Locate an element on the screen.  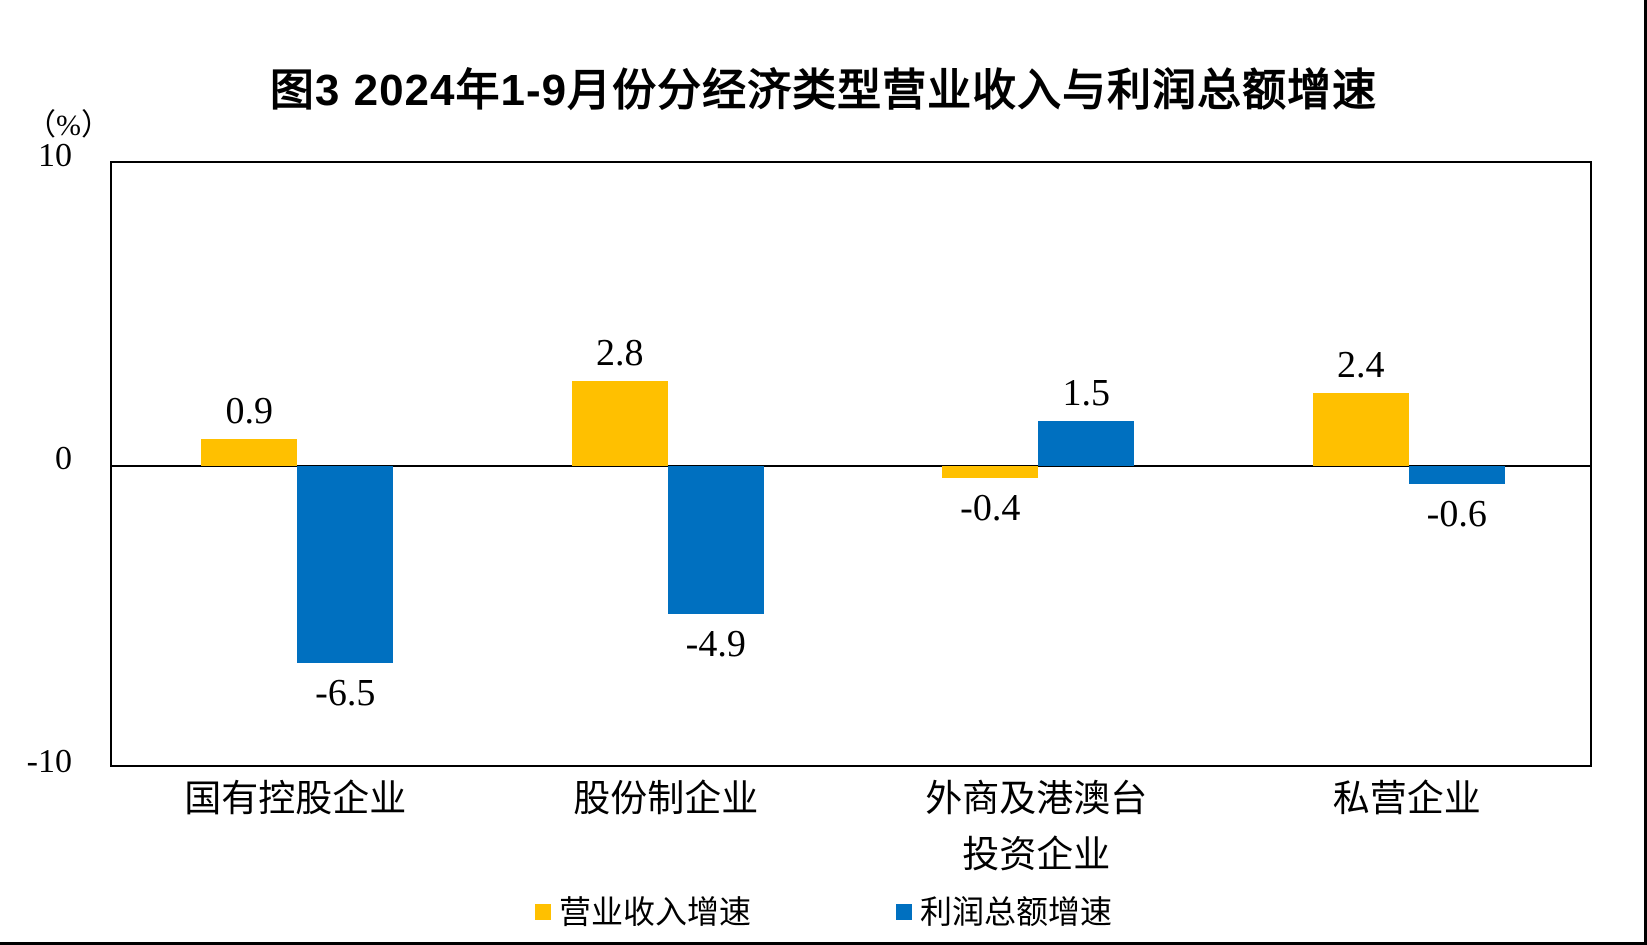
category-label-1: 股份制企业 is located at coordinates (666, 799).